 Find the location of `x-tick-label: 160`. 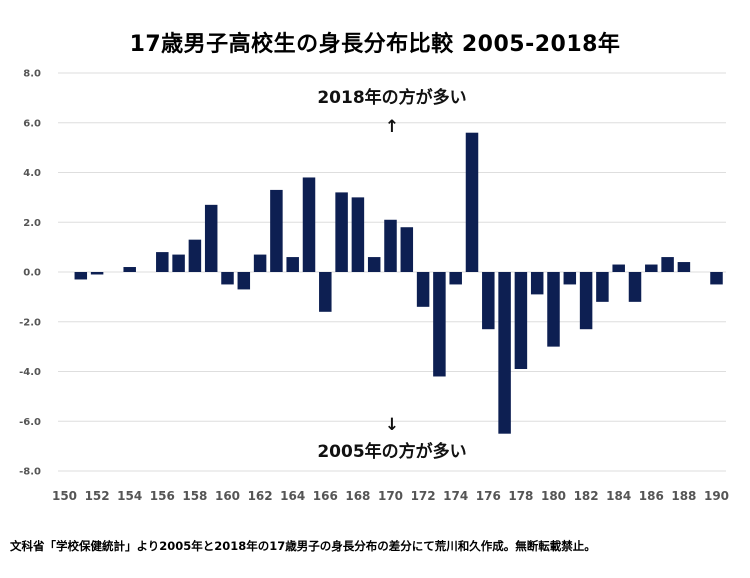

x-tick-label: 160 is located at coordinates (227, 496).